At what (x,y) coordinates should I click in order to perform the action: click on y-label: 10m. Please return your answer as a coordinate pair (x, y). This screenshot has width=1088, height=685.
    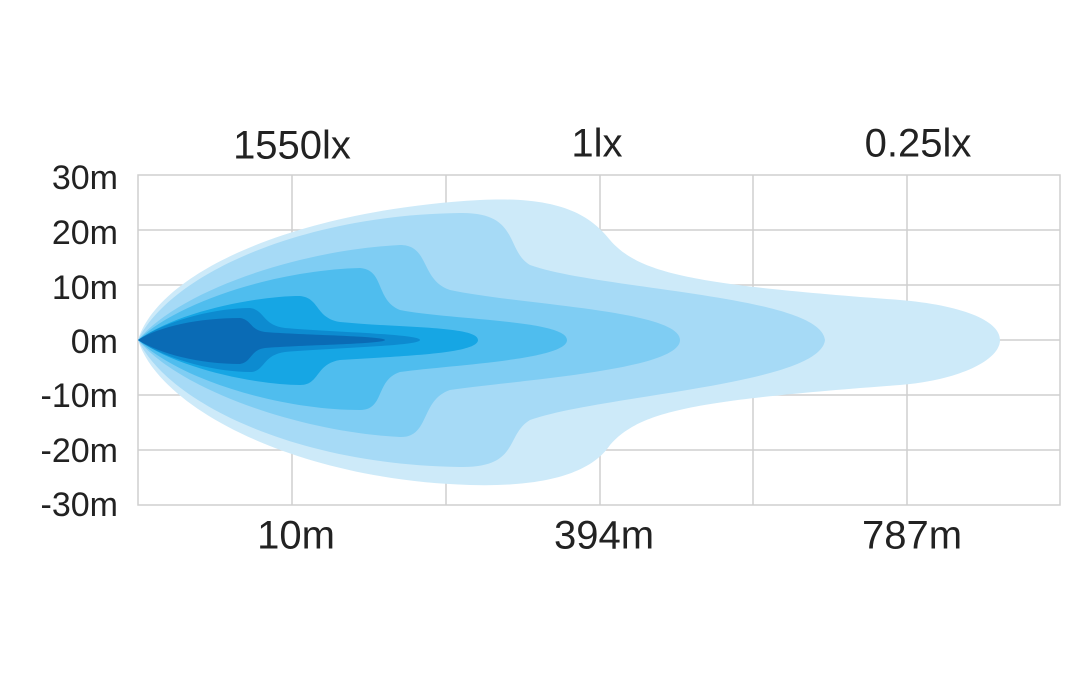
    Looking at the image, I should click on (85, 288).